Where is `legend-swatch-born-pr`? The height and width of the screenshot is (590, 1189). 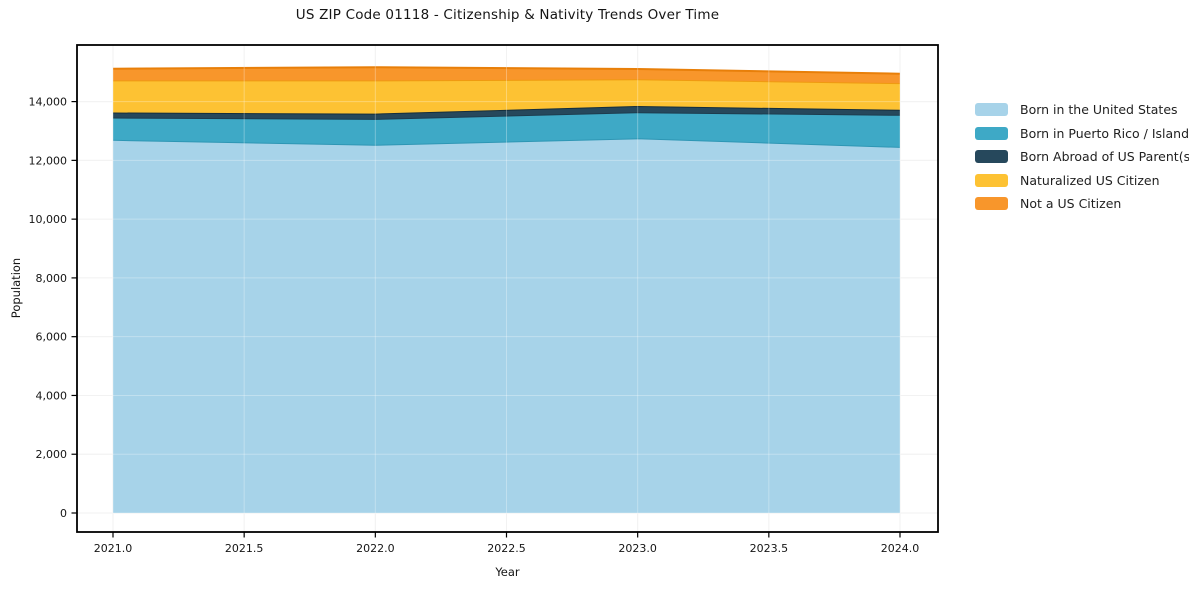
legend-swatch-born-pr is located at coordinates (991, 133).